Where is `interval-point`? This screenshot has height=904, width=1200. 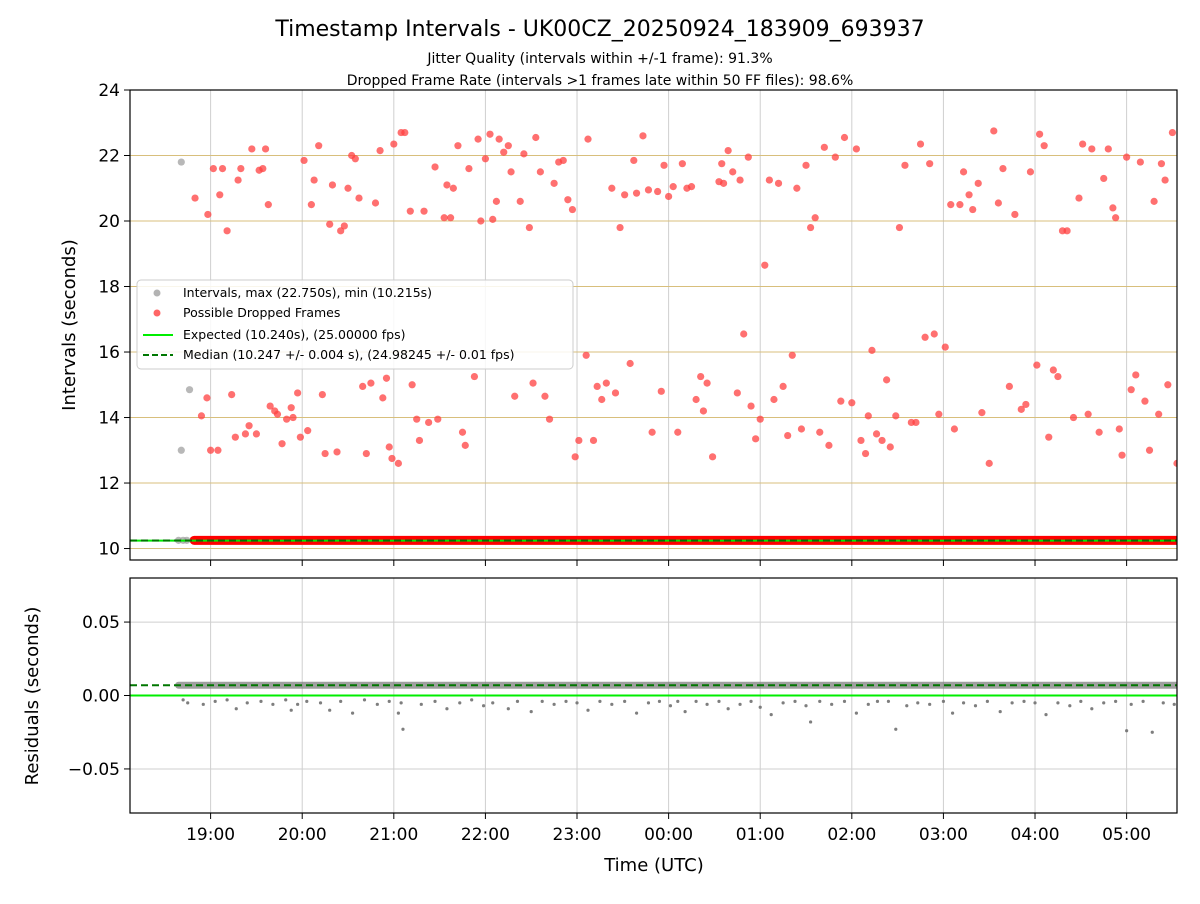
interval-point is located at coordinates (181, 162).